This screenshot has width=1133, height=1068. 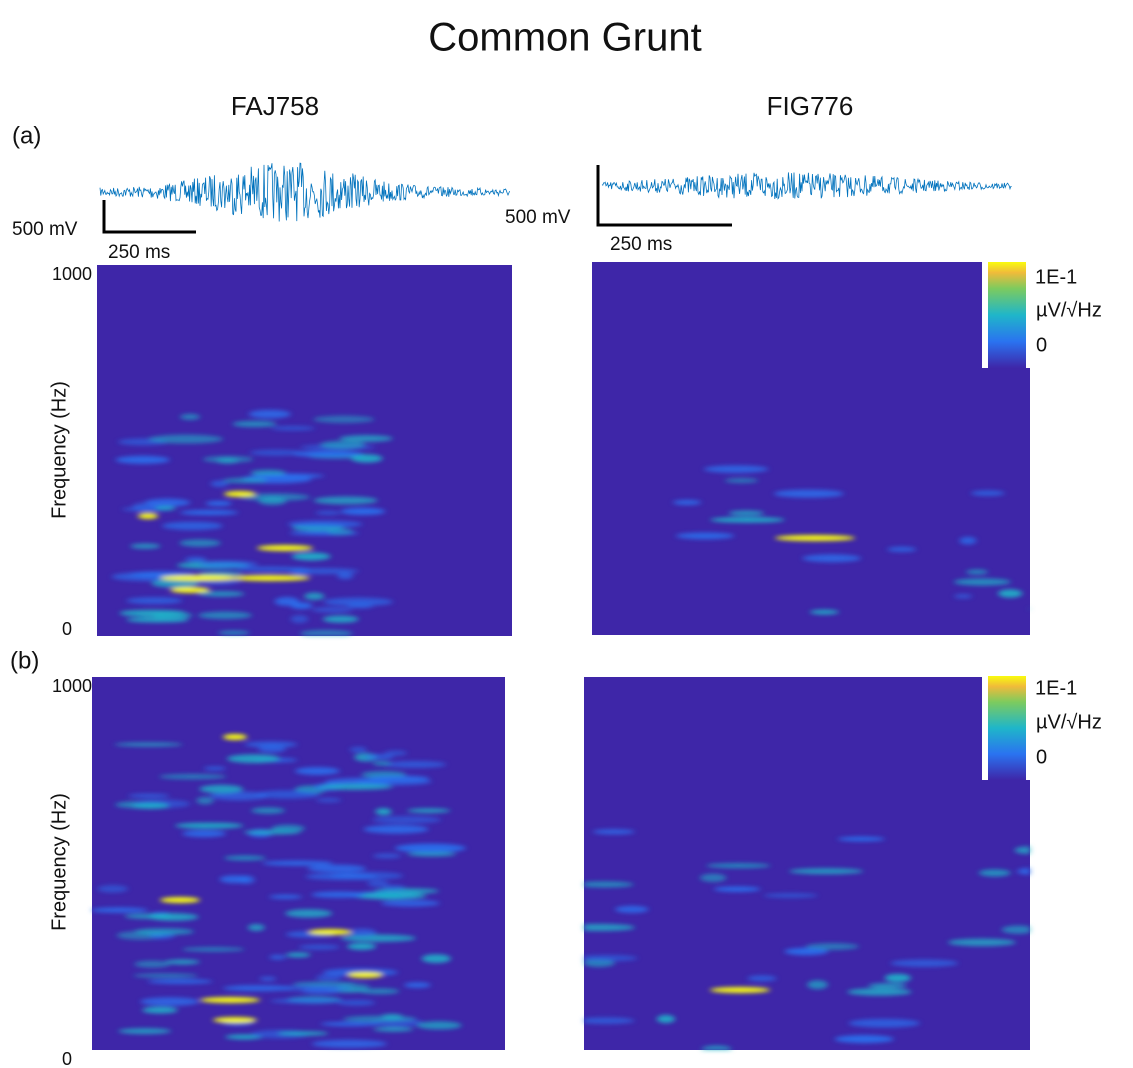 I want to click on panel-label: (a), so click(x=26, y=135).